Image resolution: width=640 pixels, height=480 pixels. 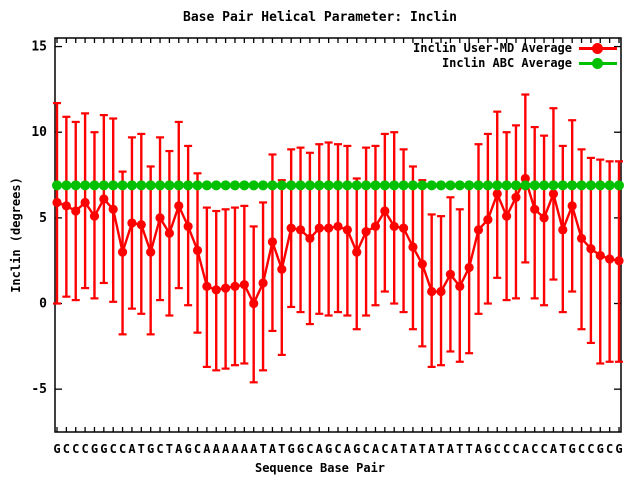 I want to click on legend-row-user-md: Inclin User-MD Average, so click(x=515, y=48).